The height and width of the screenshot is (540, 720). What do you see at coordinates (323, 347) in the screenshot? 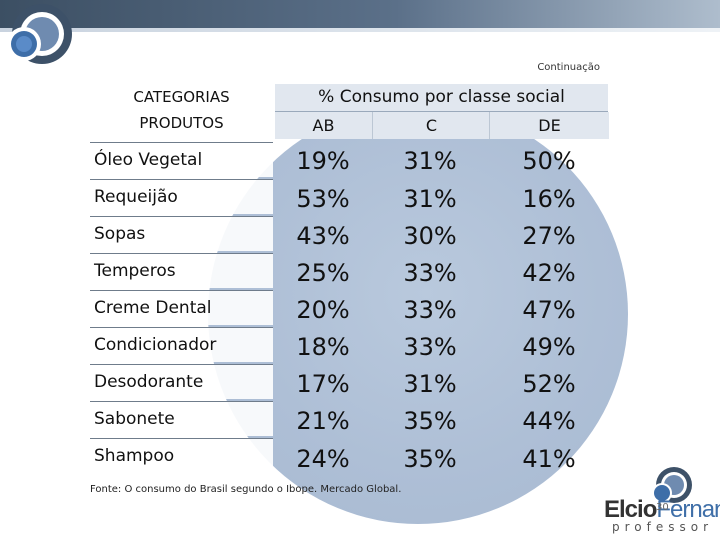
I see `table-cell-ab: 18%` at bounding box center [323, 347].